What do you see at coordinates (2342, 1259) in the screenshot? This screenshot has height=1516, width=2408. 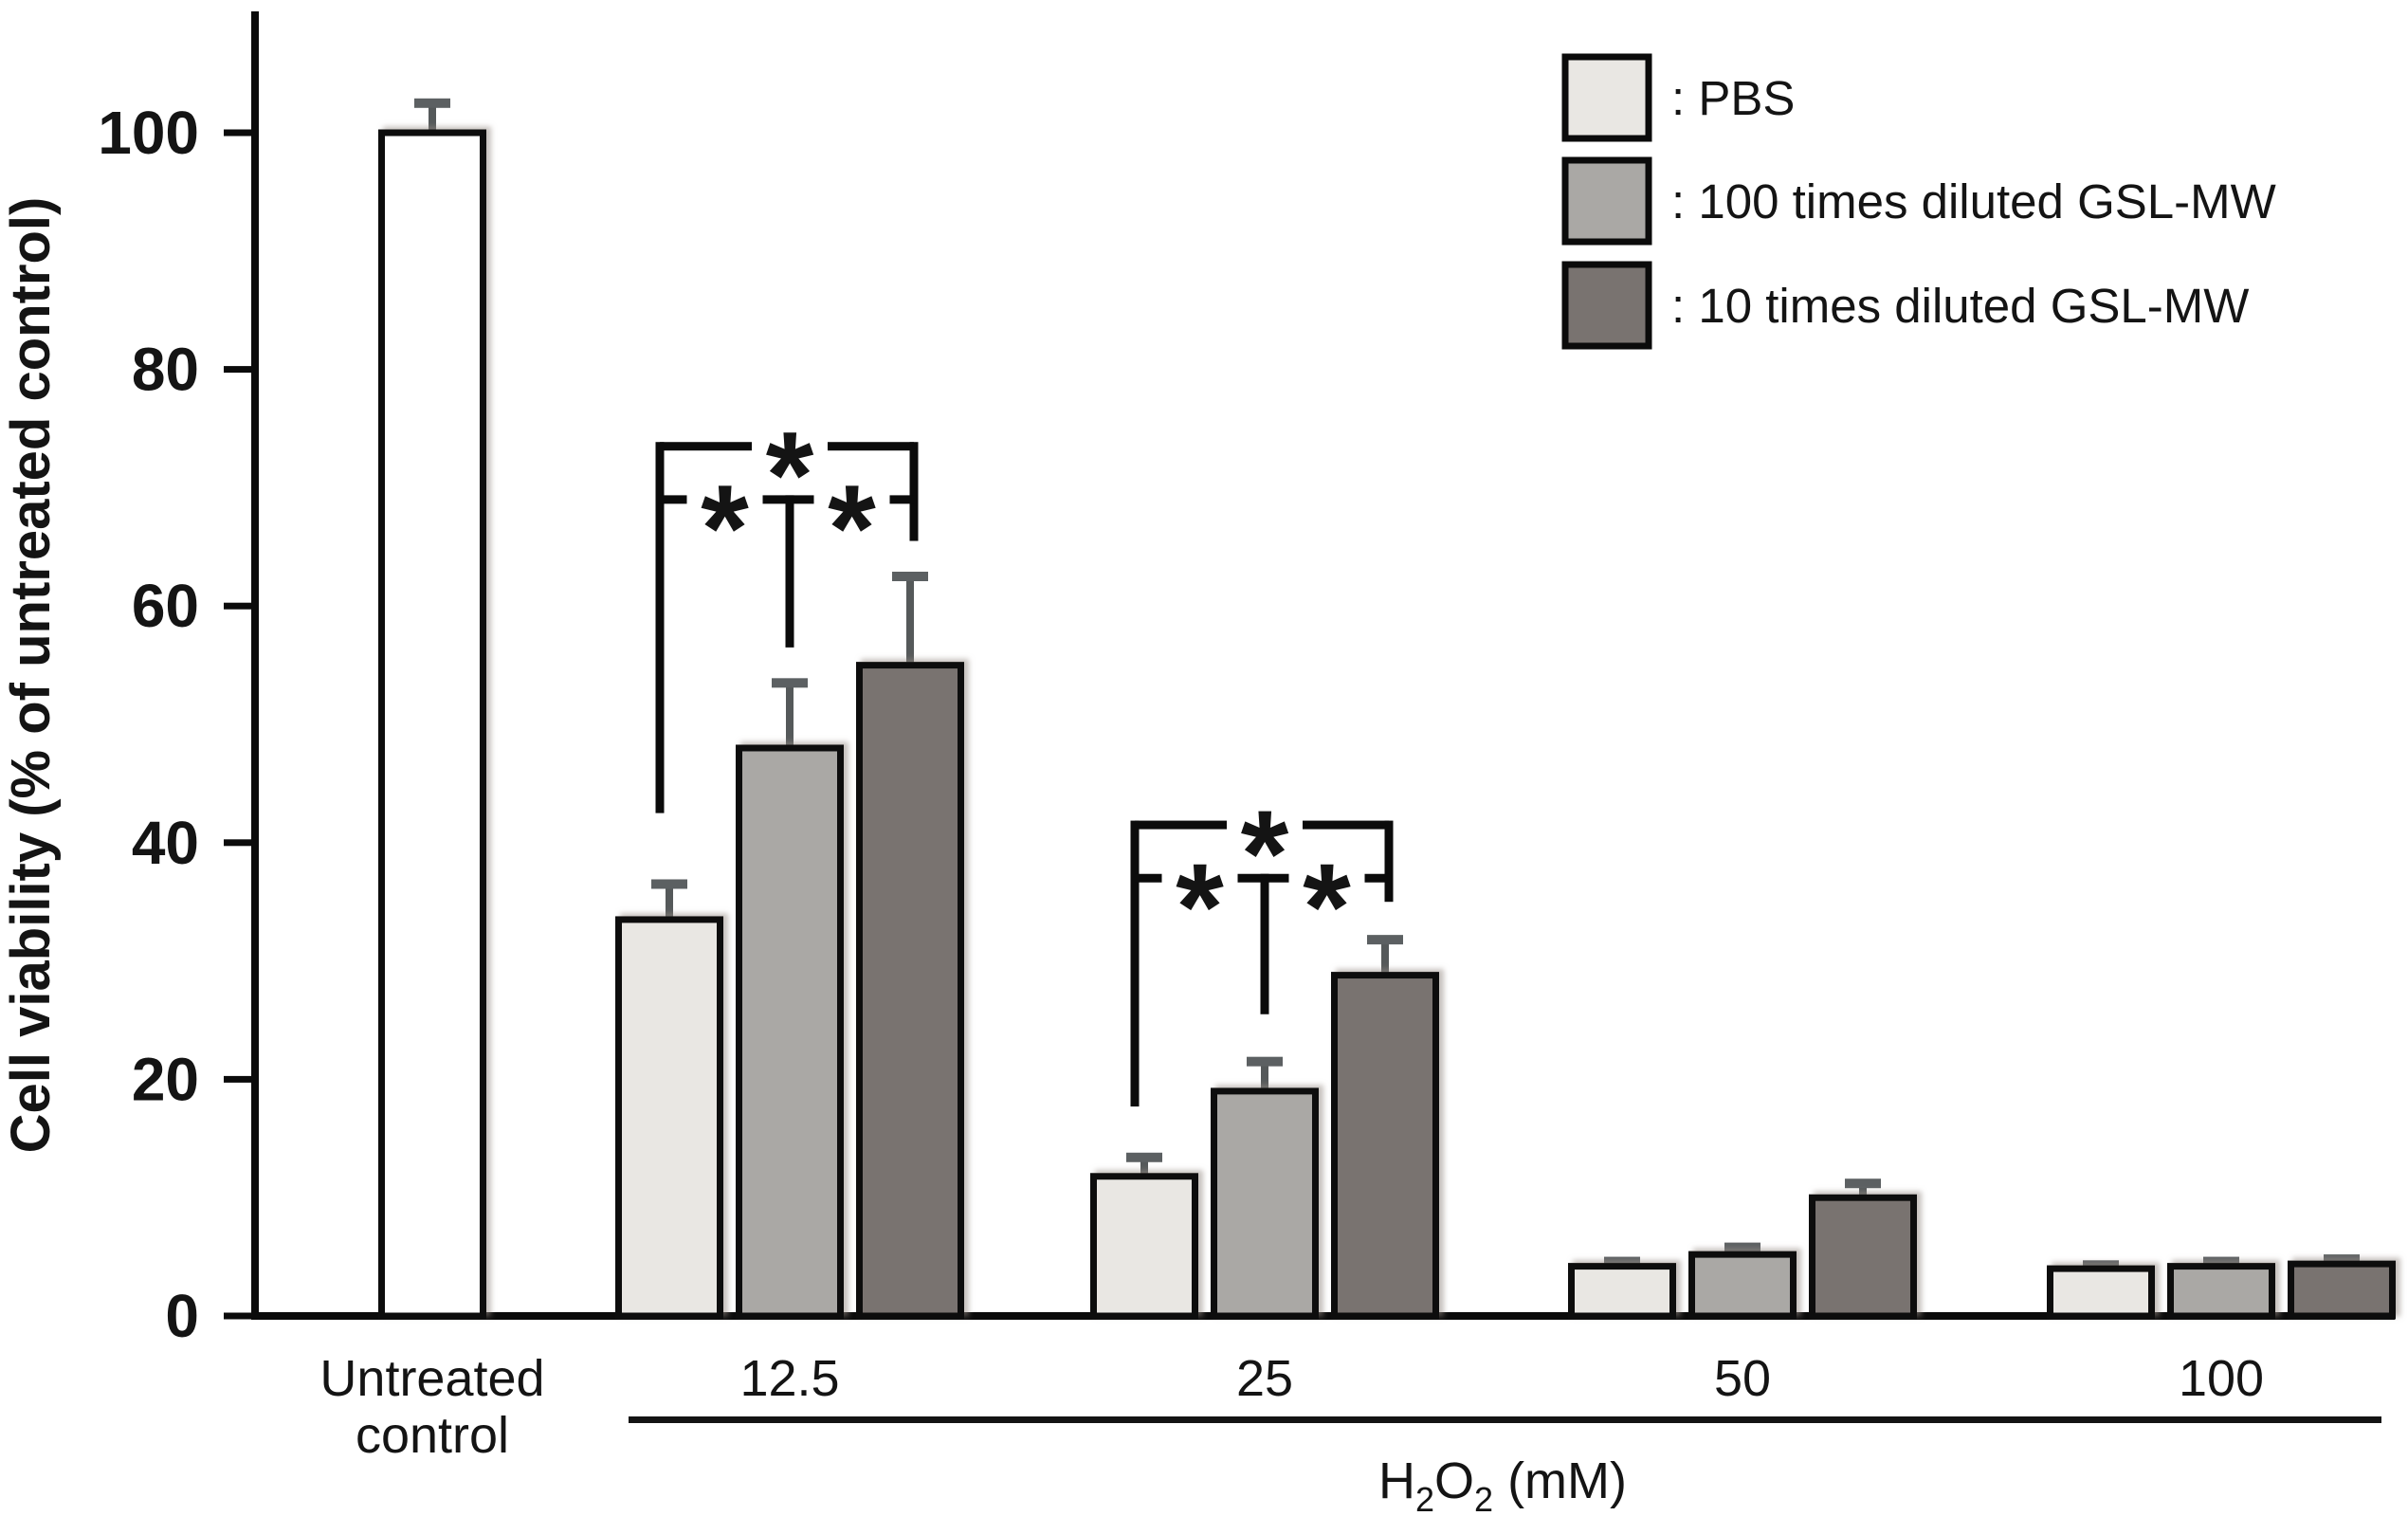 I see `bar-100-10-times-diluted-gsl-mw-error-cap` at bounding box center [2342, 1259].